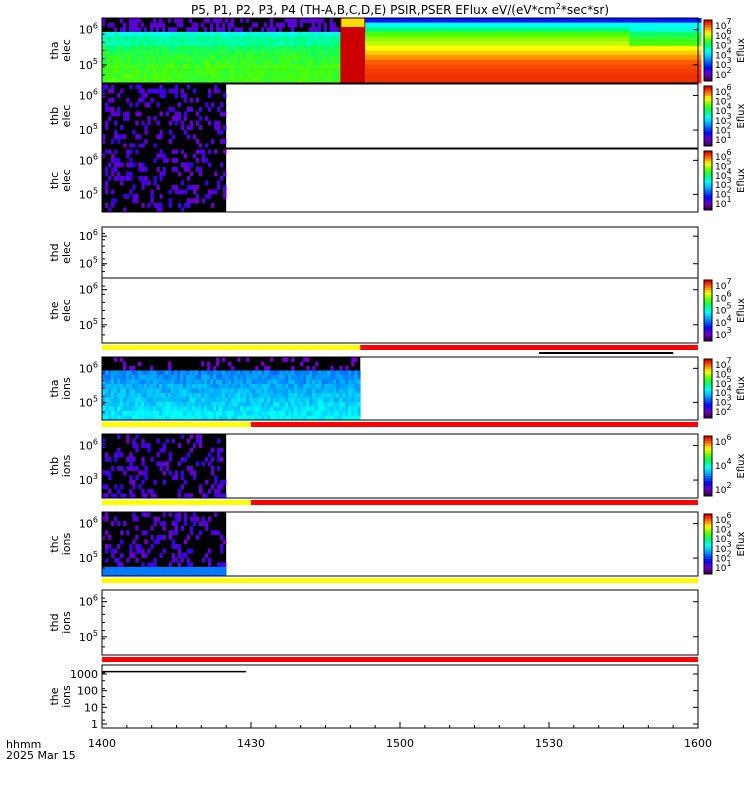 The width and height of the screenshot is (750, 800). Describe the element at coordinates (741, 180) in the screenshot. I see `colorbar-label: Eflux` at that location.